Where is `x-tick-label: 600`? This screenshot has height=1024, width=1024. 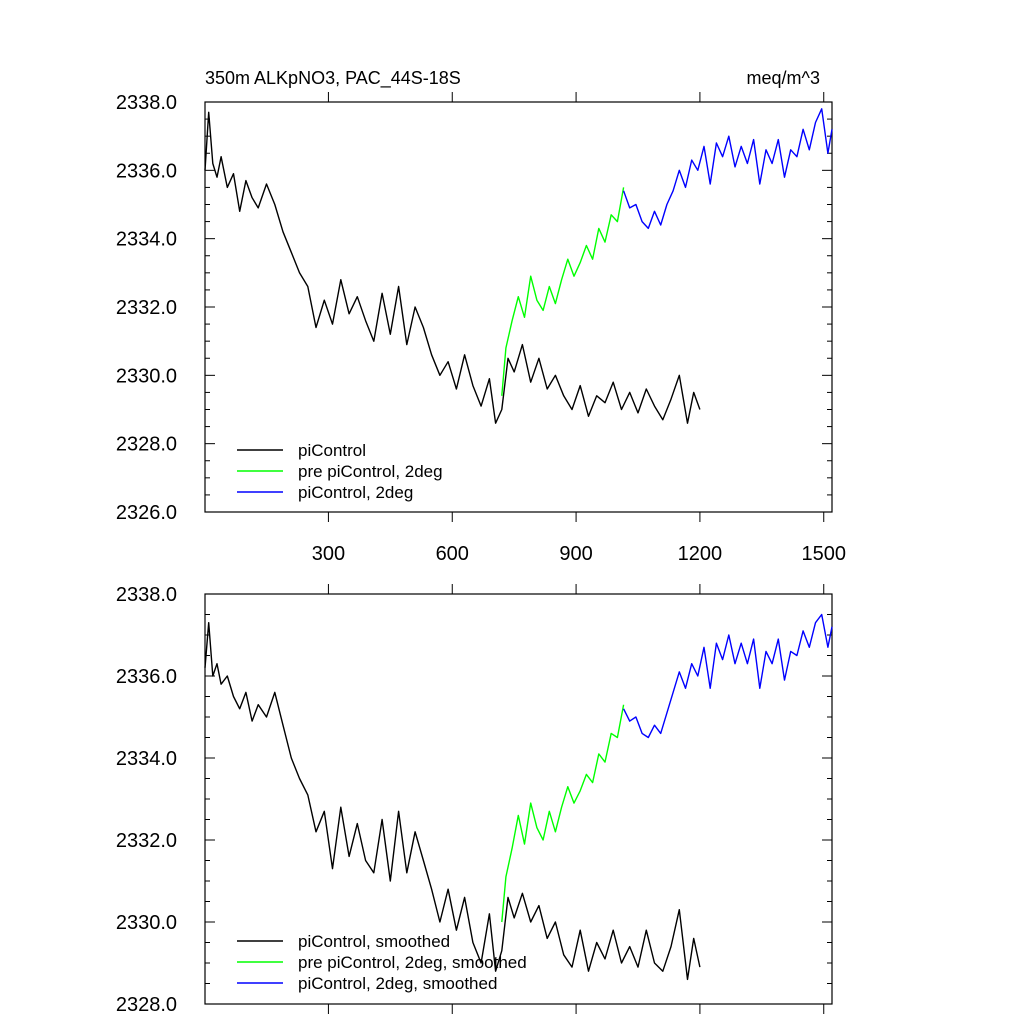 x-tick-label: 600 is located at coordinates (452, 554).